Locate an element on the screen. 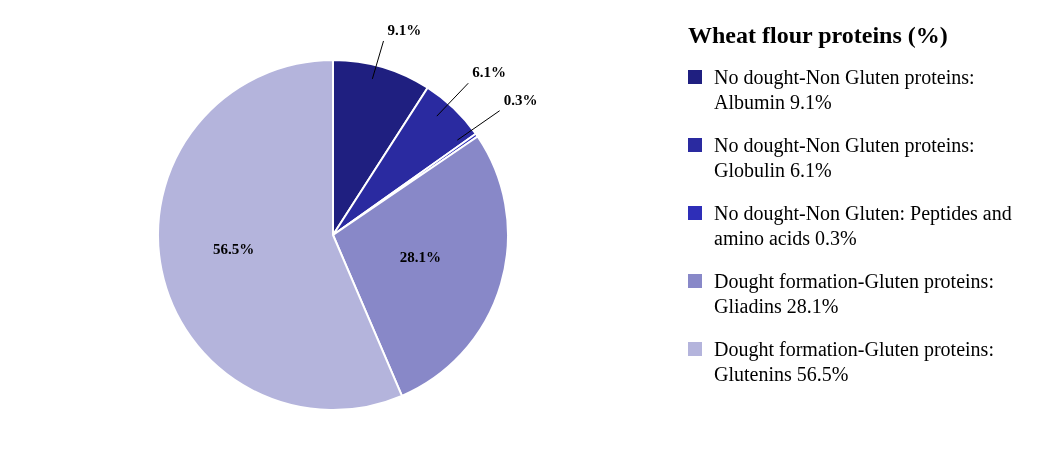 Image resolution: width=1042 pixels, height=451 pixels. data-label: 9.1% is located at coordinates (404, 29).